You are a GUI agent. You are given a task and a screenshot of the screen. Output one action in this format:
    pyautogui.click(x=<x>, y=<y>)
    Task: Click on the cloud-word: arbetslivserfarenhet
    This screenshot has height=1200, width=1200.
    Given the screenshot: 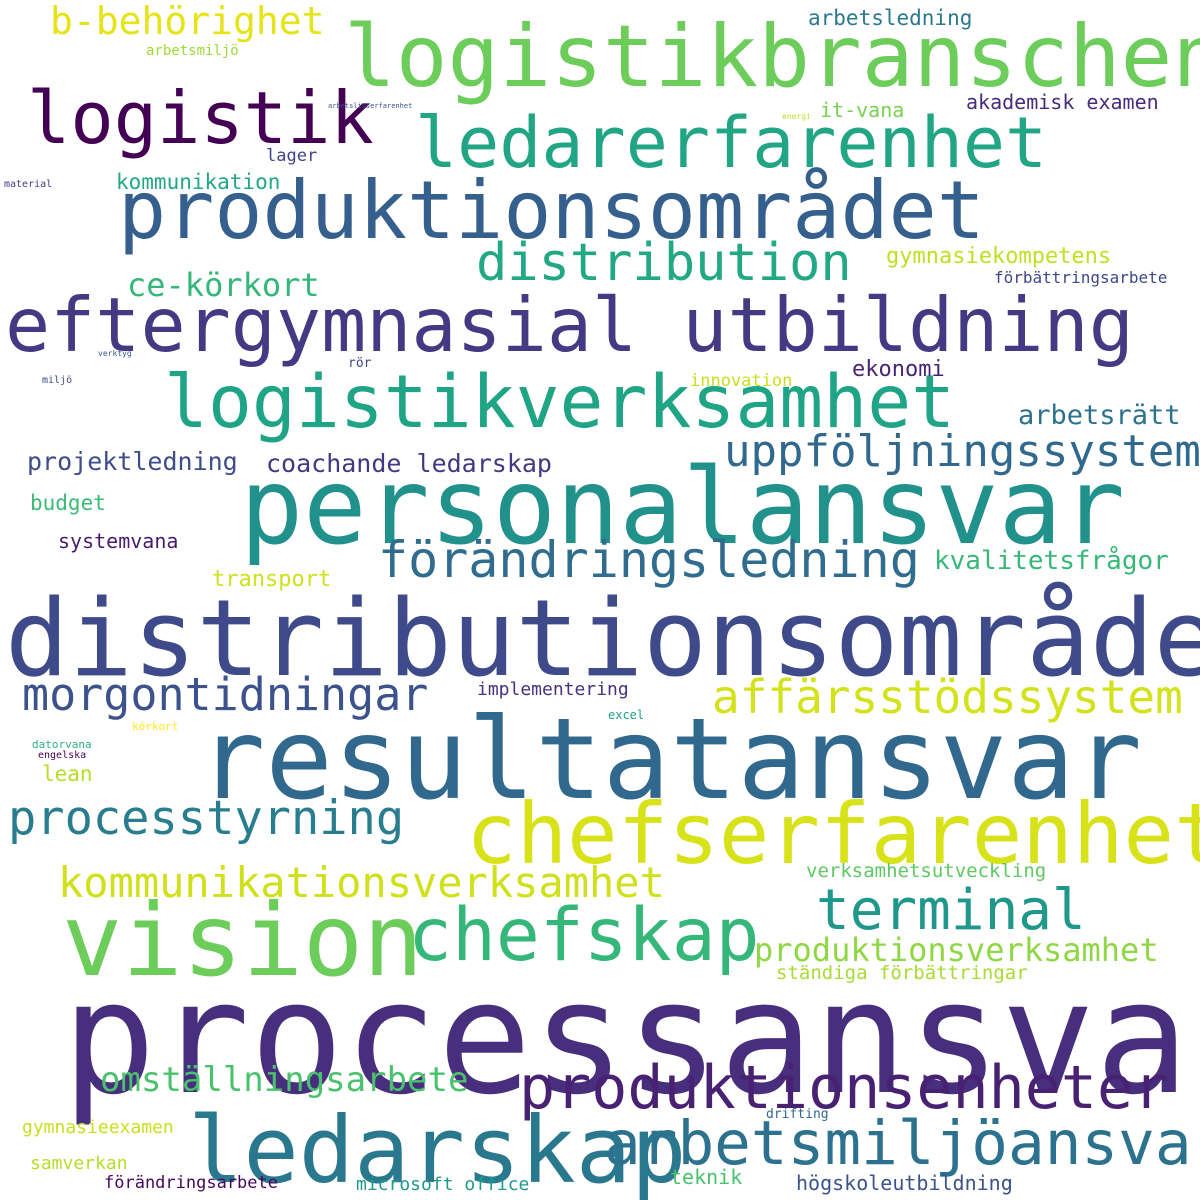 What is the action you would take?
    pyautogui.click(x=370, y=106)
    